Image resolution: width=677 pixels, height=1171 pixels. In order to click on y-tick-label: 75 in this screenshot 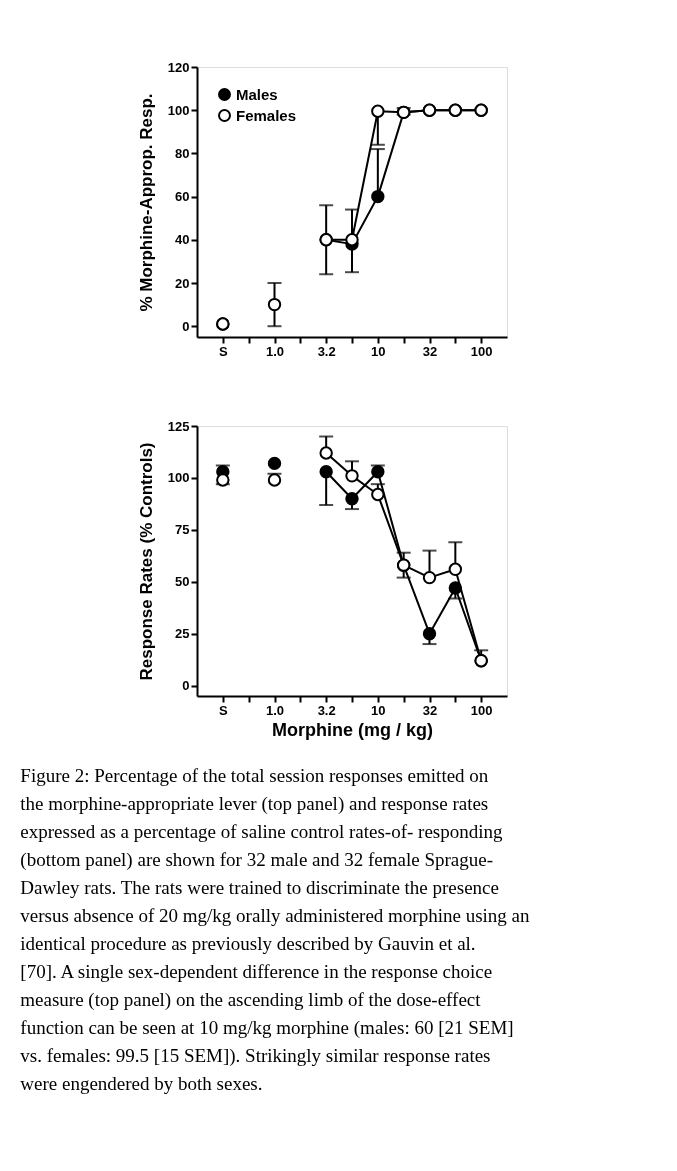, I will do `click(182, 530)`.